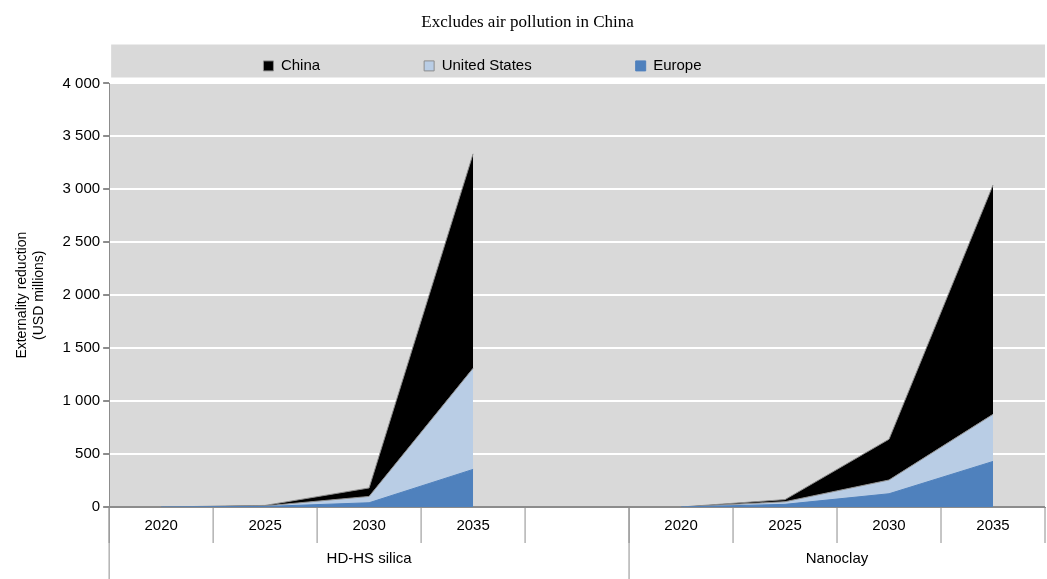 The width and height of the screenshot is (1047, 579). I want to click on chart-title: Excludes air pollution in China, so click(528, 21).